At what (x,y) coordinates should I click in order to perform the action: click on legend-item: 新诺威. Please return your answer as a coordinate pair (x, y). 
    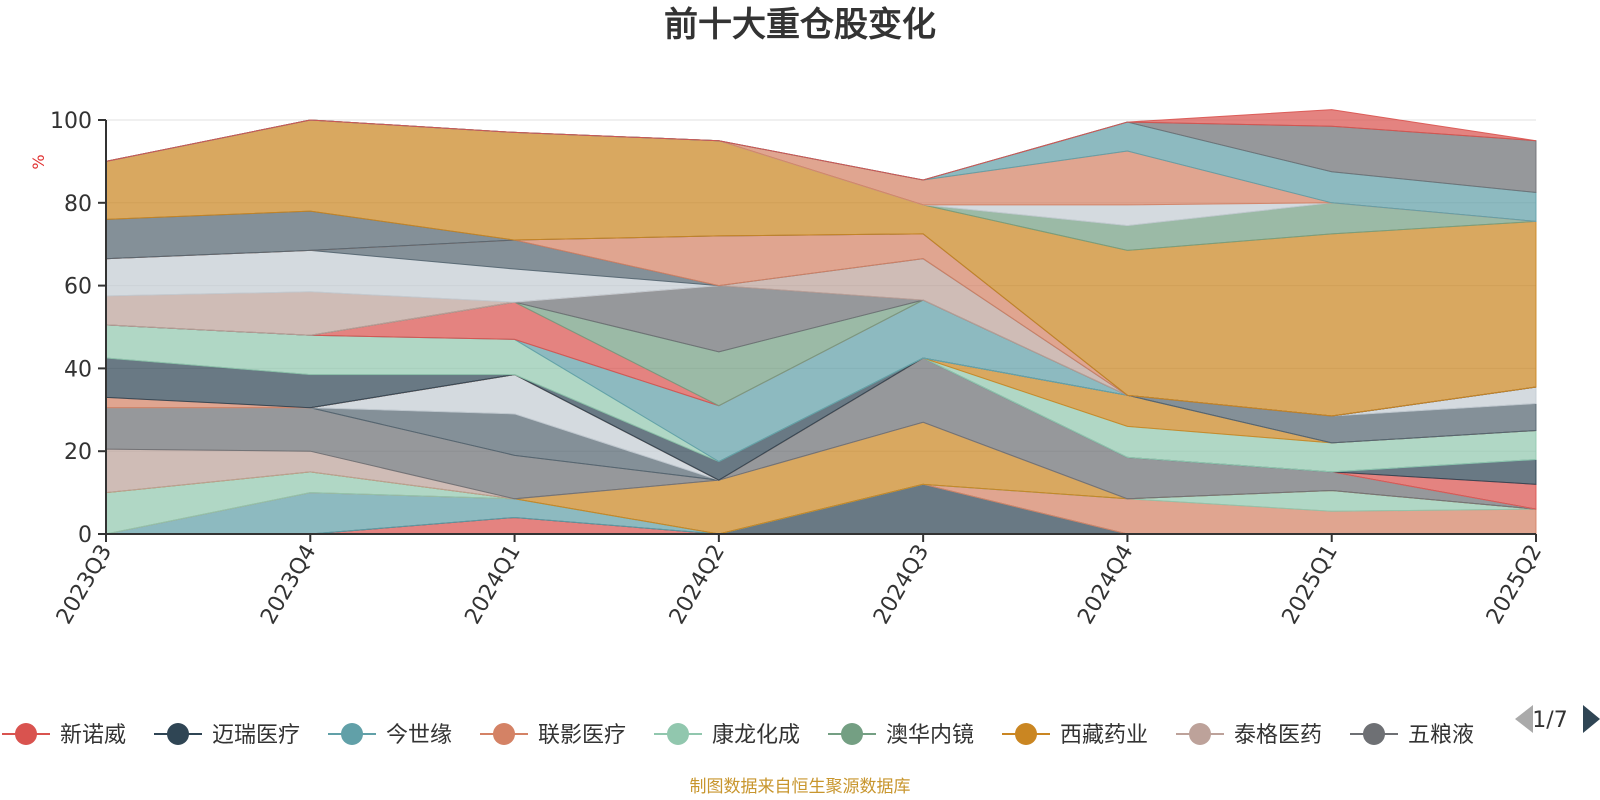
    Looking at the image, I should click on (64, 735).